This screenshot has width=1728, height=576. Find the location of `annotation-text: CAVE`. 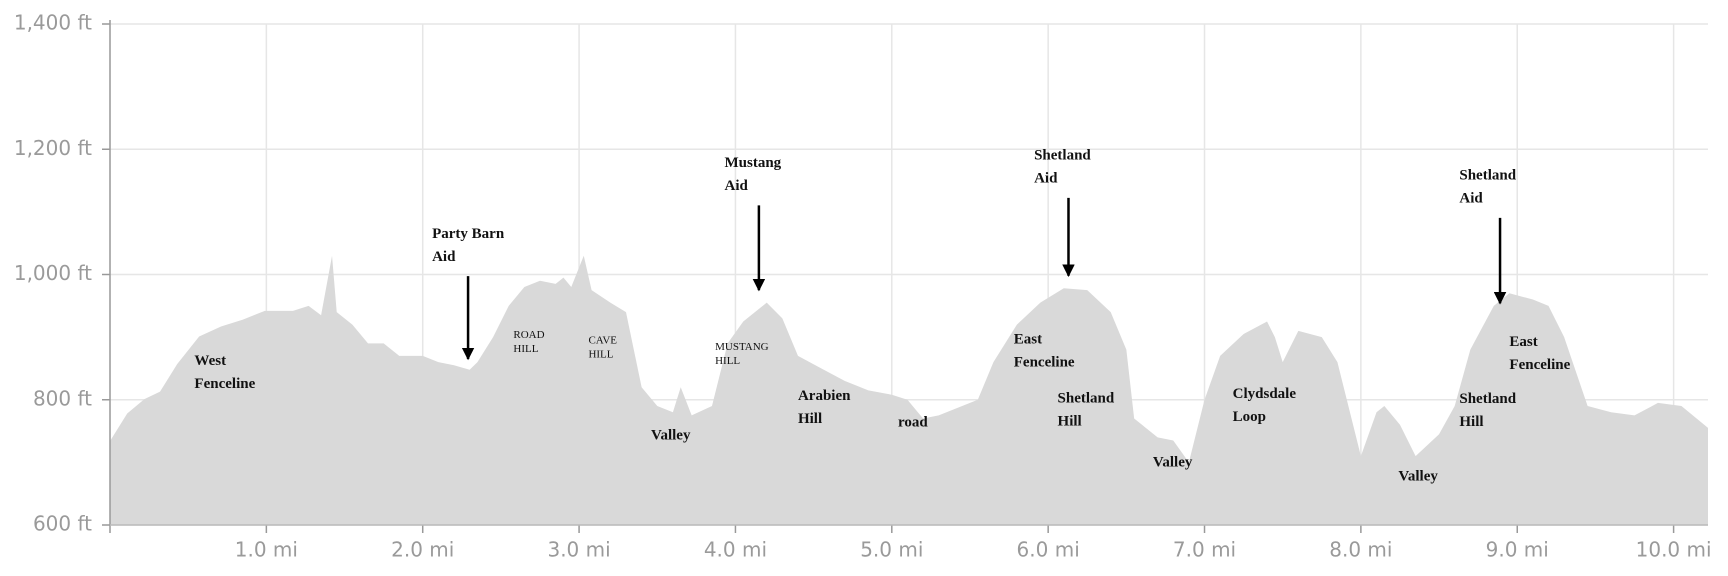

annotation-text: CAVE is located at coordinates (602, 341).